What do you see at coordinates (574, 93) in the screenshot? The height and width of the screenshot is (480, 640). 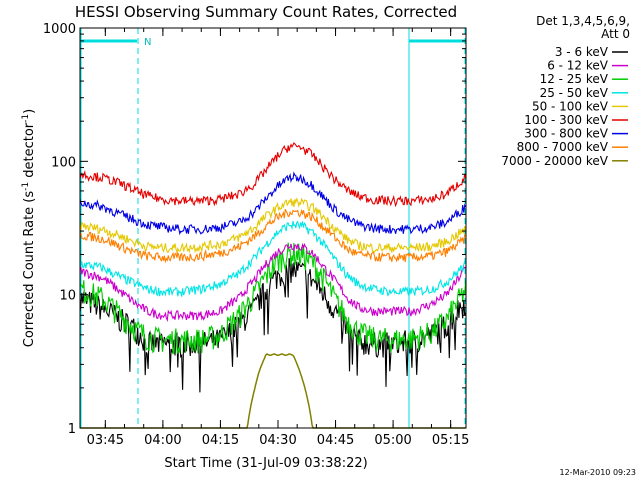 I see `legend-label: 25 - 50 keV` at bounding box center [574, 93].